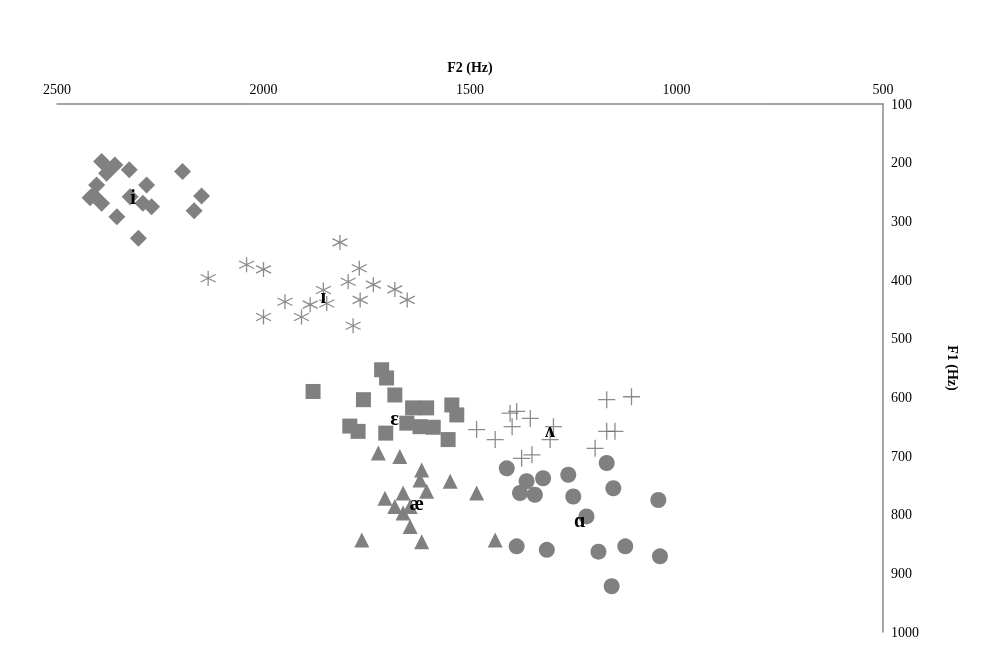 Image resolution: width=1004 pixels, height=658 pixels. I want to click on y-tick-label: 100, so click(901, 104).